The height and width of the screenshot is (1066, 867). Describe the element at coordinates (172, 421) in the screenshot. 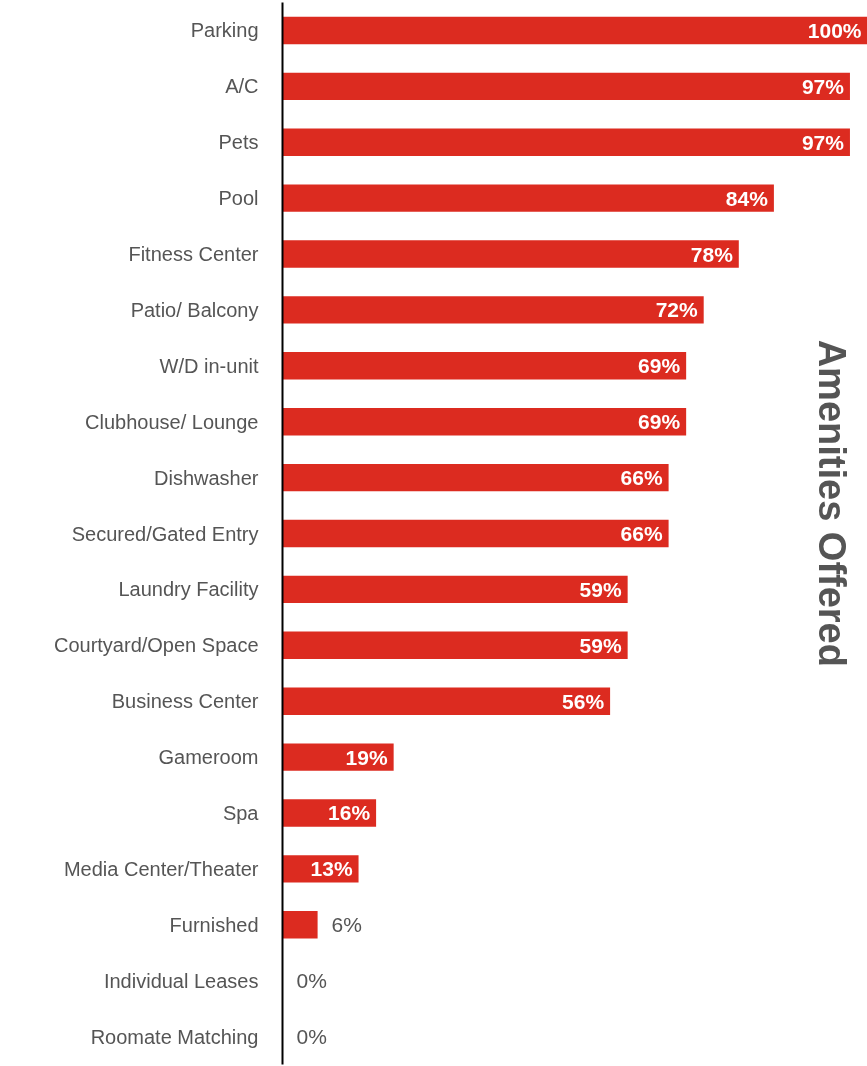

I see `y-tick-label: Clubhouse/ Lounge` at that location.